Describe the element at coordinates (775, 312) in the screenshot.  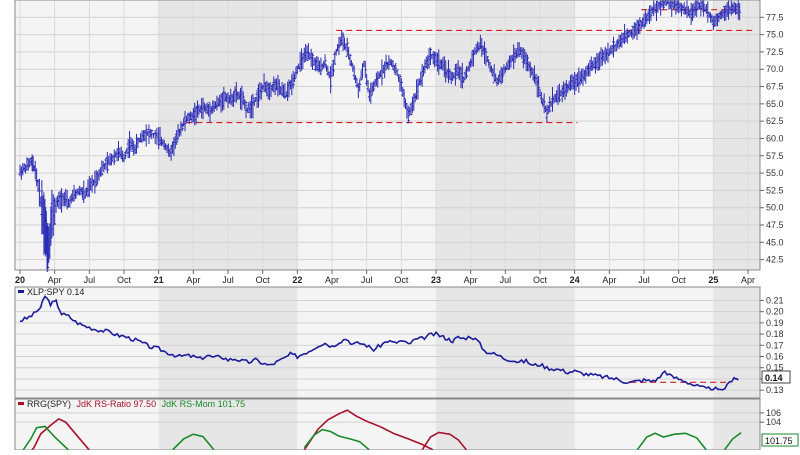
I see `ratio-y-tick-label: 0.20` at that location.